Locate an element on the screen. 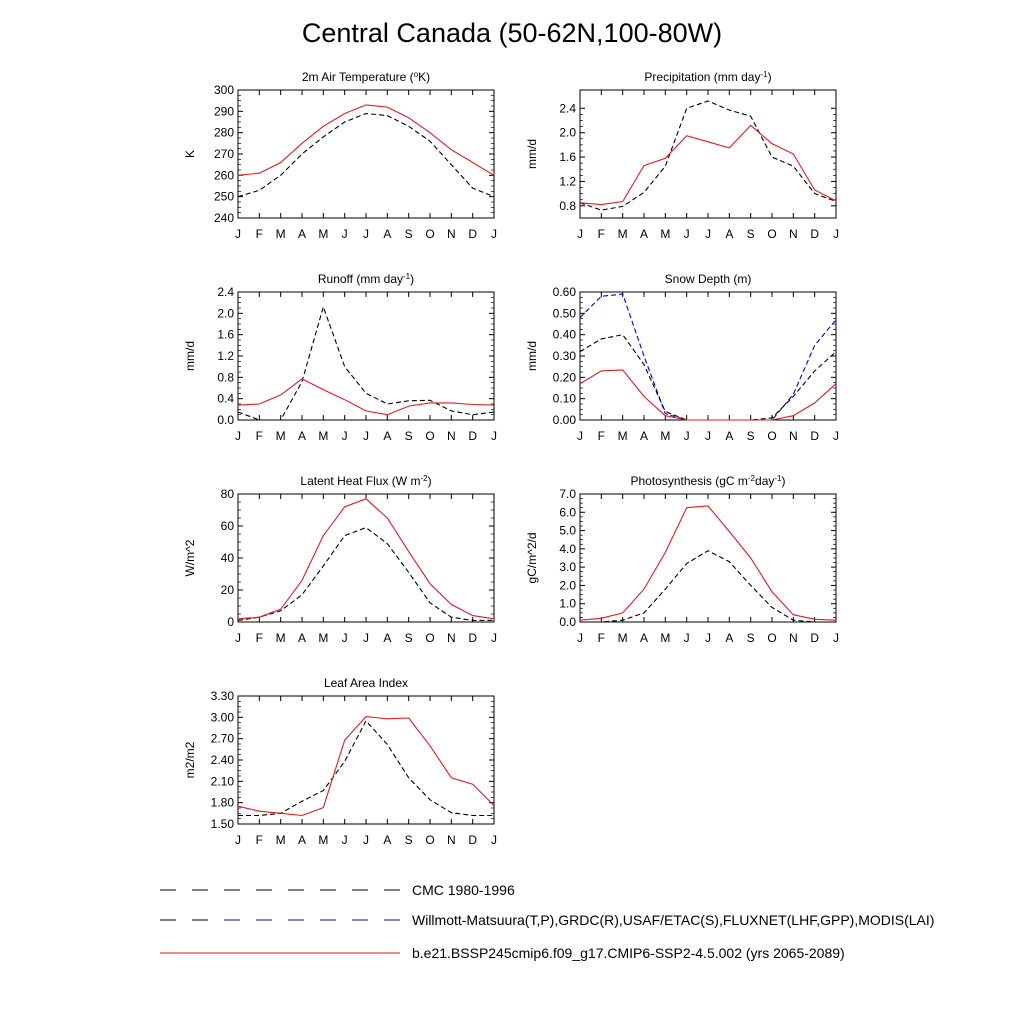  y-tick-label: 250 is located at coordinates (224, 197).